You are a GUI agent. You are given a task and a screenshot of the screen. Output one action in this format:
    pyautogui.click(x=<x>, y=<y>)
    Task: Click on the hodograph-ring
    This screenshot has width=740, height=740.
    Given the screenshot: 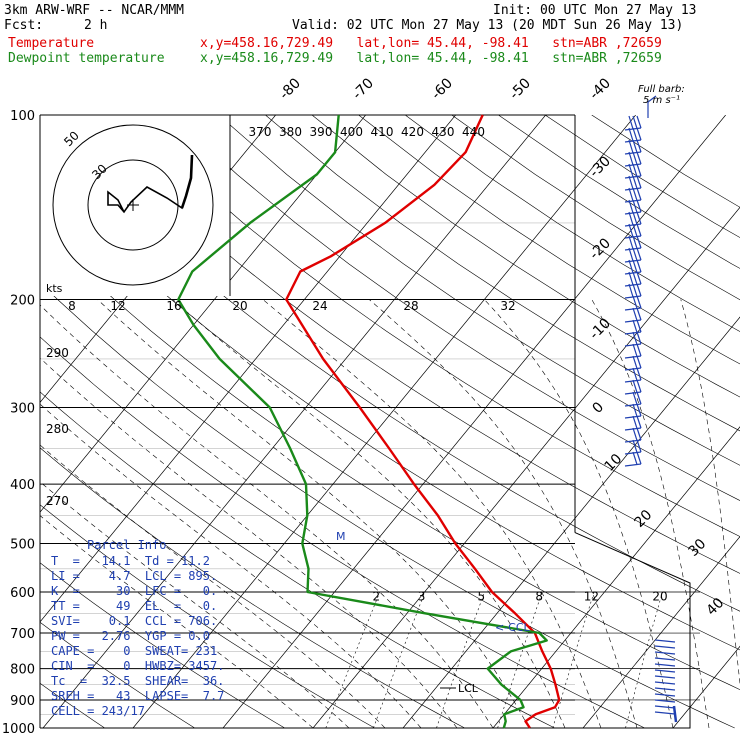 What is the action you would take?
    pyautogui.click(x=133, y=205)
    